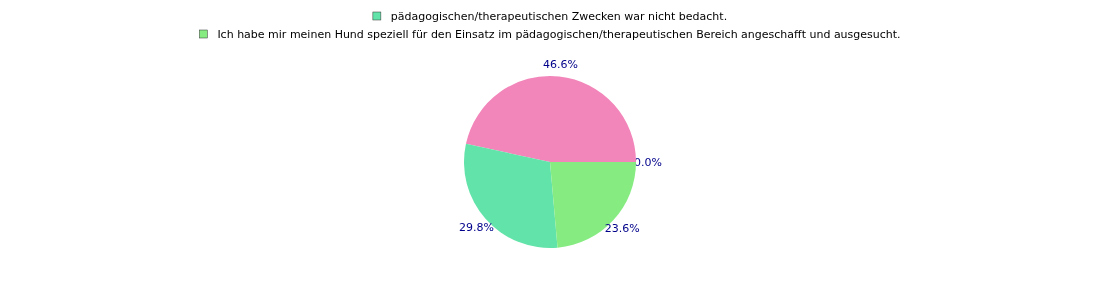  Describe the element at coordinates (648, 162) in the screenshot. I see `text: 0.0%` at that location.